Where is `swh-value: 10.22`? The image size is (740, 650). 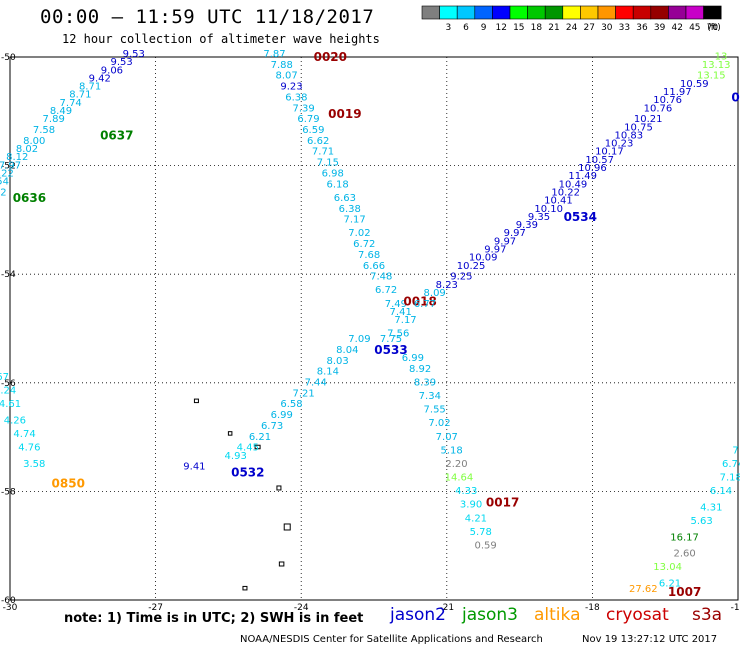 swh-value: 10.22 is located at coordinates (565, 192).